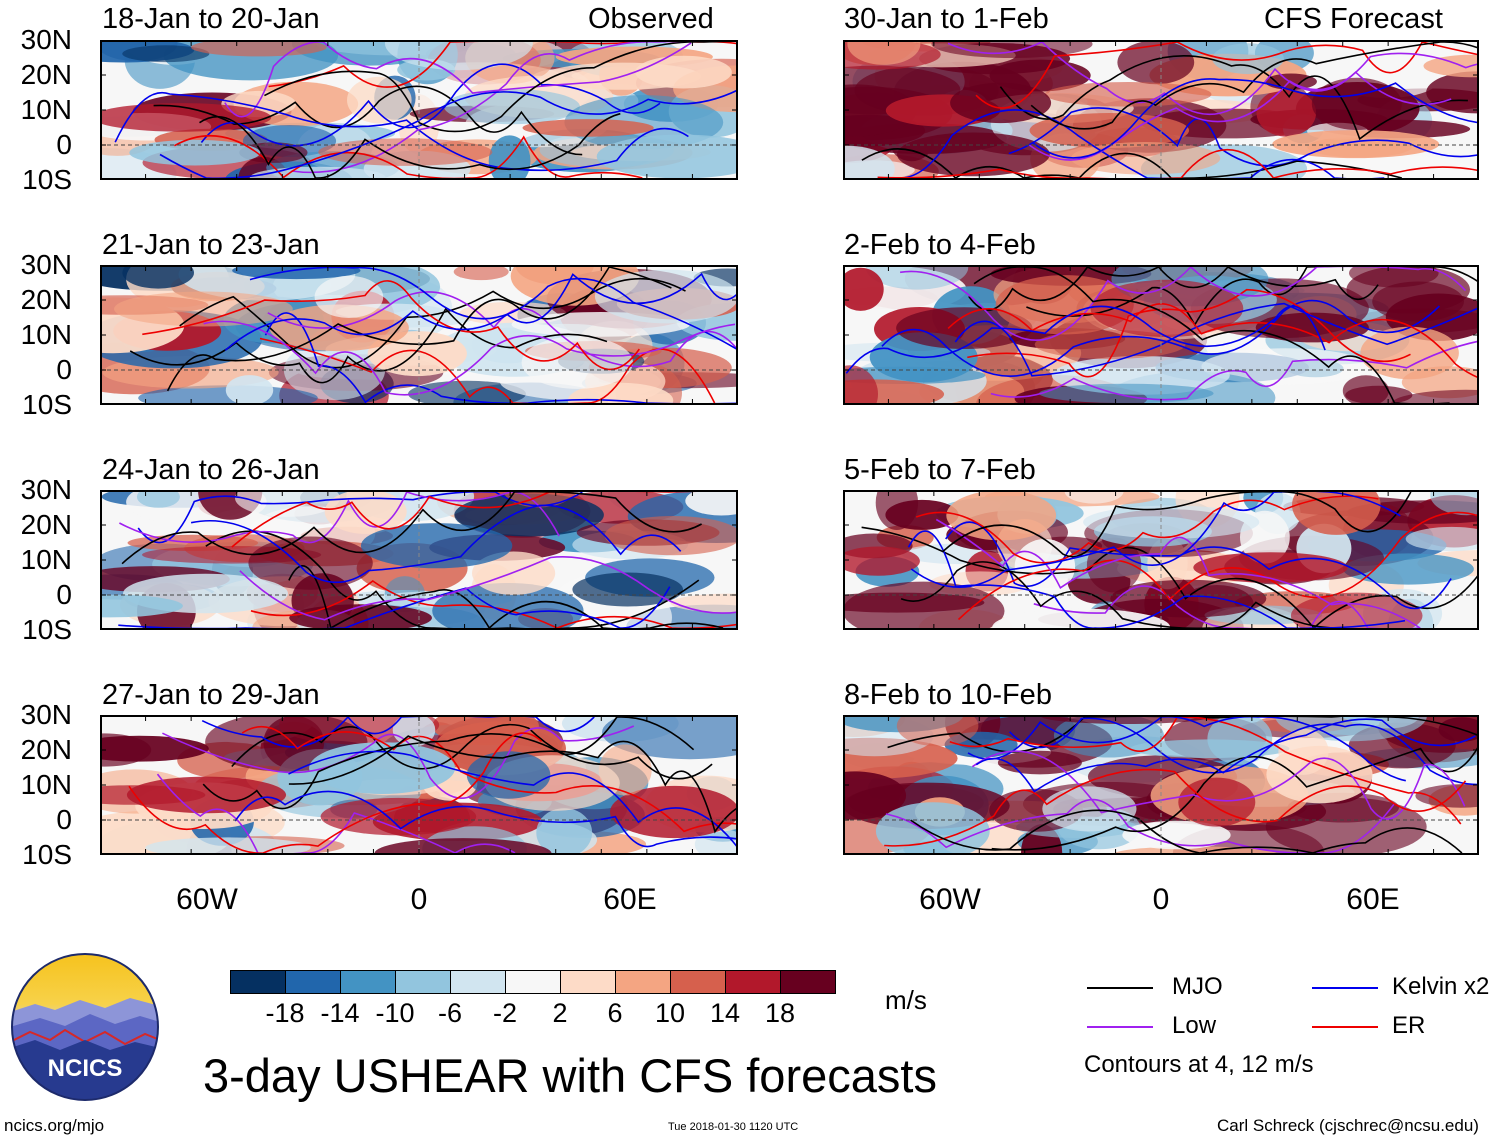 The image size is (1510, 1142). I want to click on legend-low-label: Low, so click(1194, 1025).